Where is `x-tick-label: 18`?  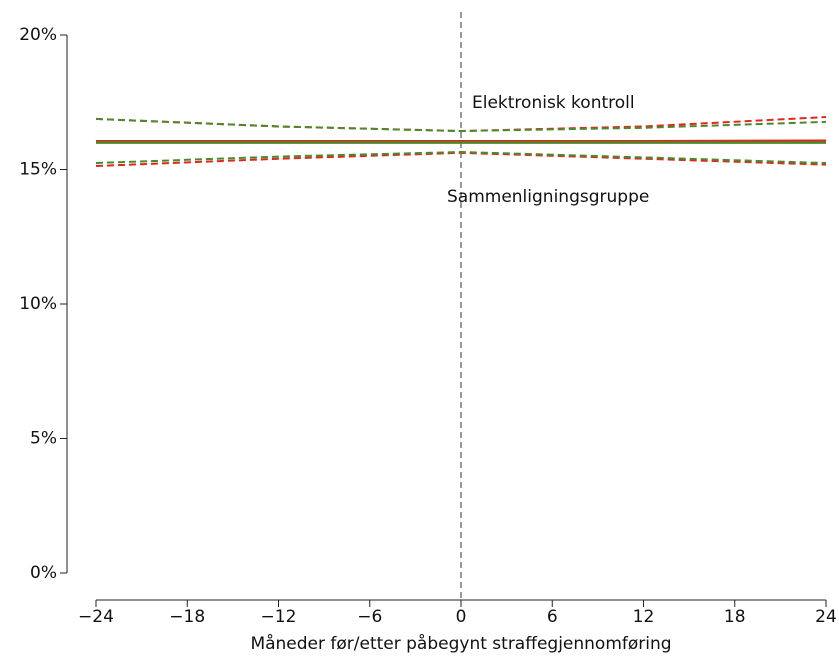 x-tick-label: 18 is located at coordinates (735, 617).